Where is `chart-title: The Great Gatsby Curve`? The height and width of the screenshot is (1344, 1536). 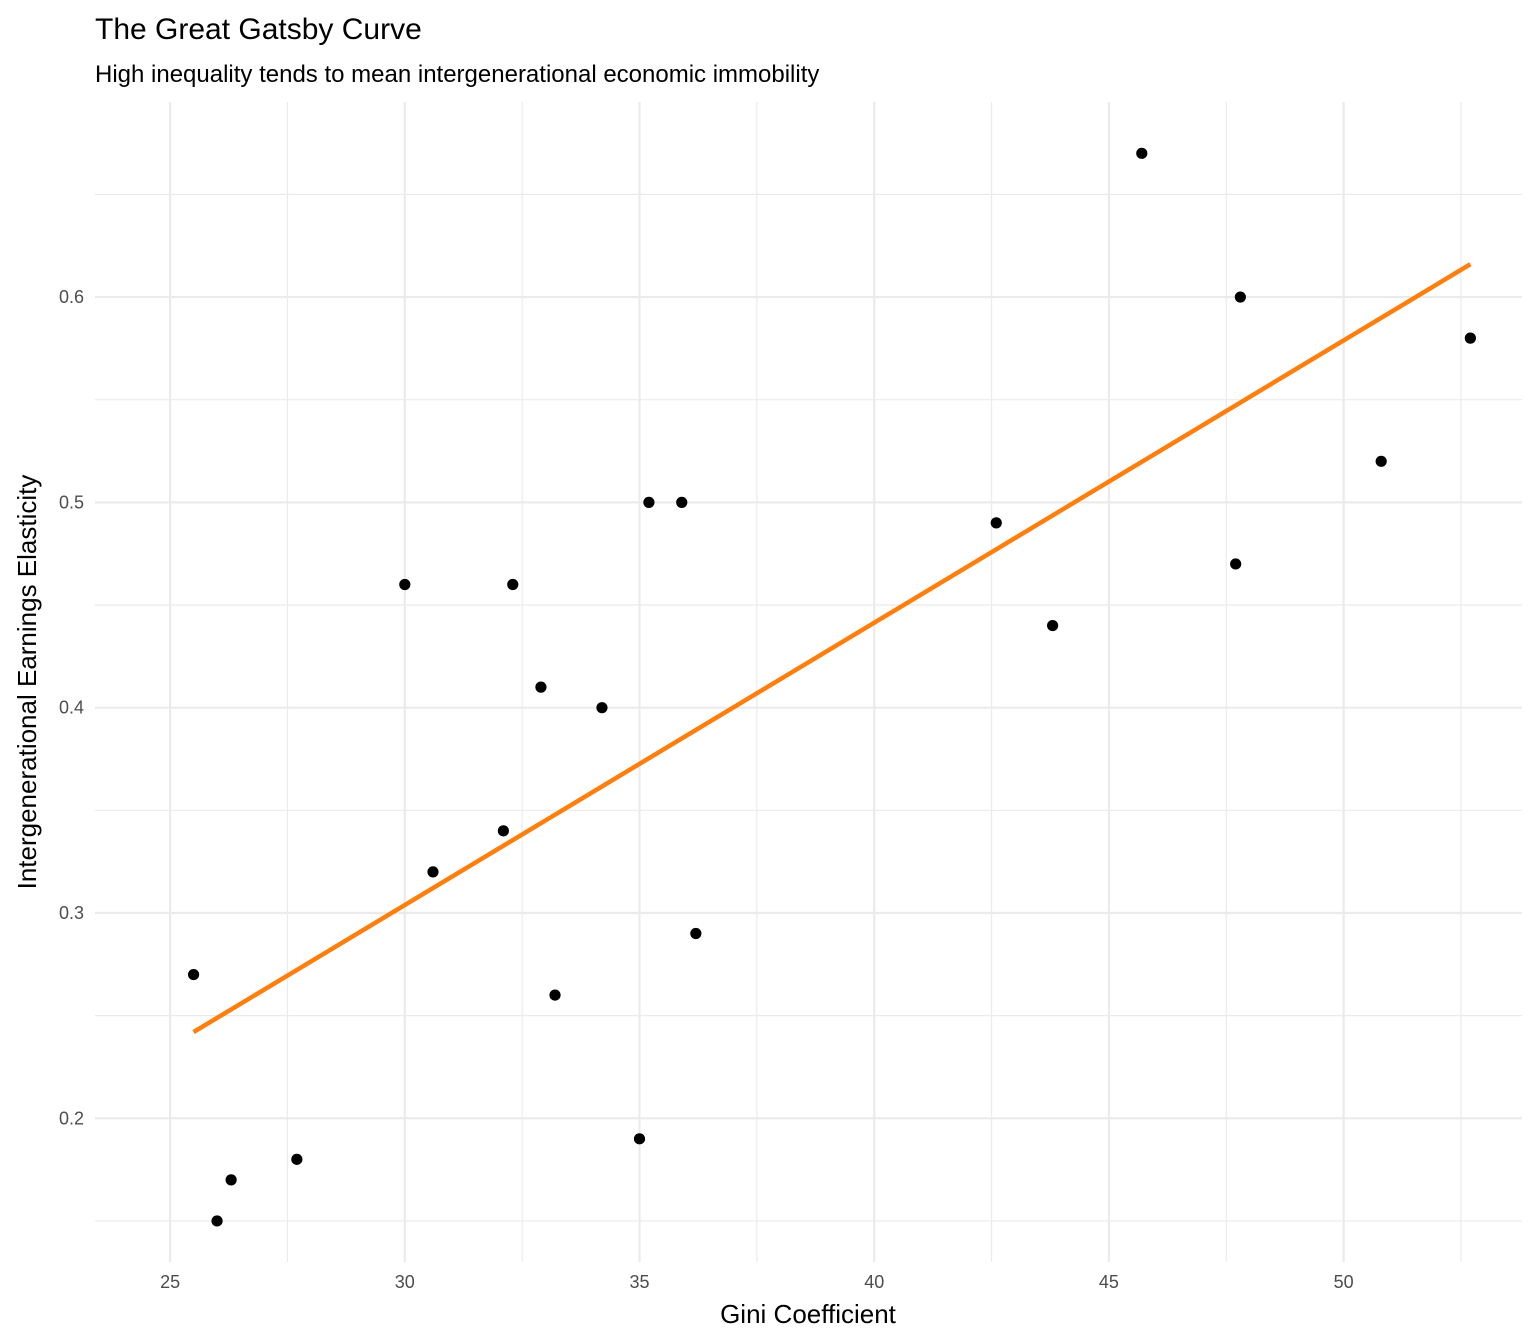 chart-title: The Great Gatsby Curve is located at coordinates (258, 29).